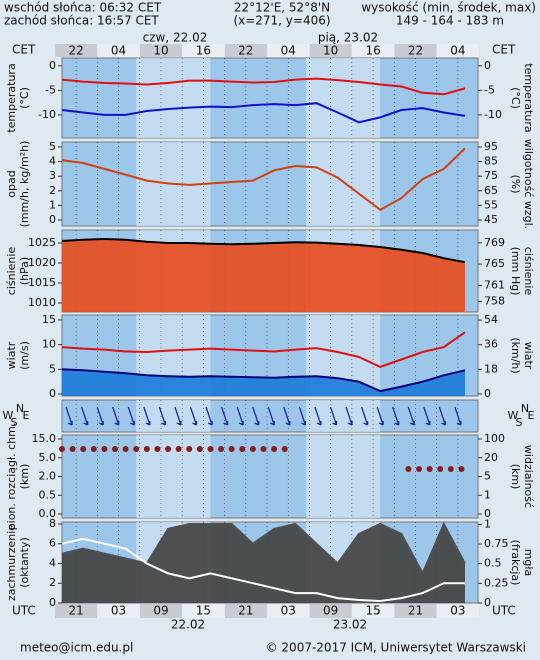  Describe the element at coordinates (52, 190) in the screenshot. I see `y-tick-label: 2` at that location.